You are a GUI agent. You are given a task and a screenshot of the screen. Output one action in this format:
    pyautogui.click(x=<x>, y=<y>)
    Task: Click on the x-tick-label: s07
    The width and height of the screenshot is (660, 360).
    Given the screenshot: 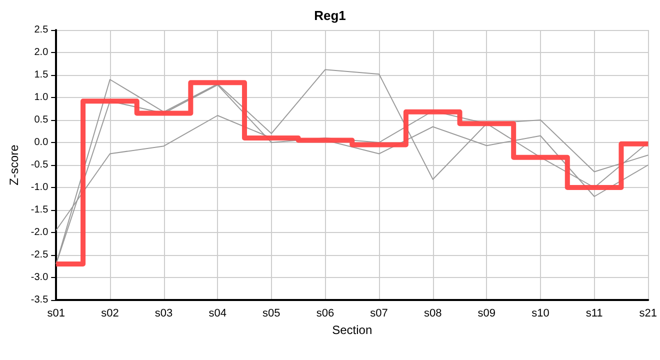 What is the action you would take?
    pyautogui.click(x=379, y=314)
    